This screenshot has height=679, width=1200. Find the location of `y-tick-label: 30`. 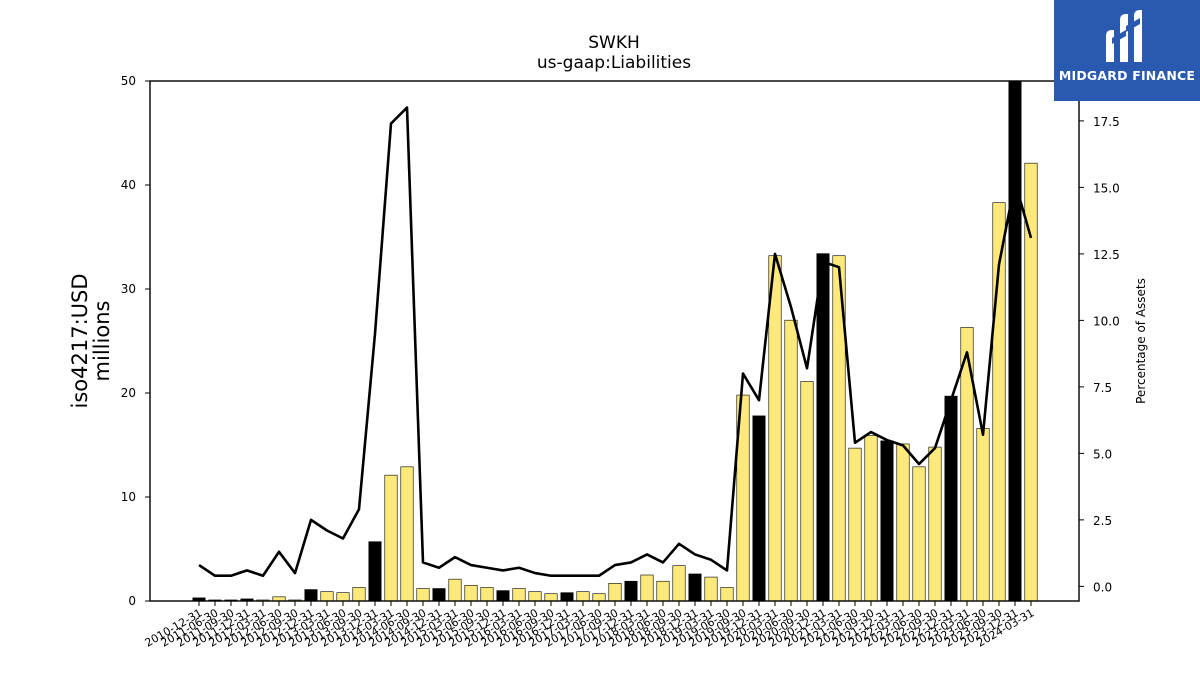

y-tick-label: 30 is located at coordinates (128, 289).